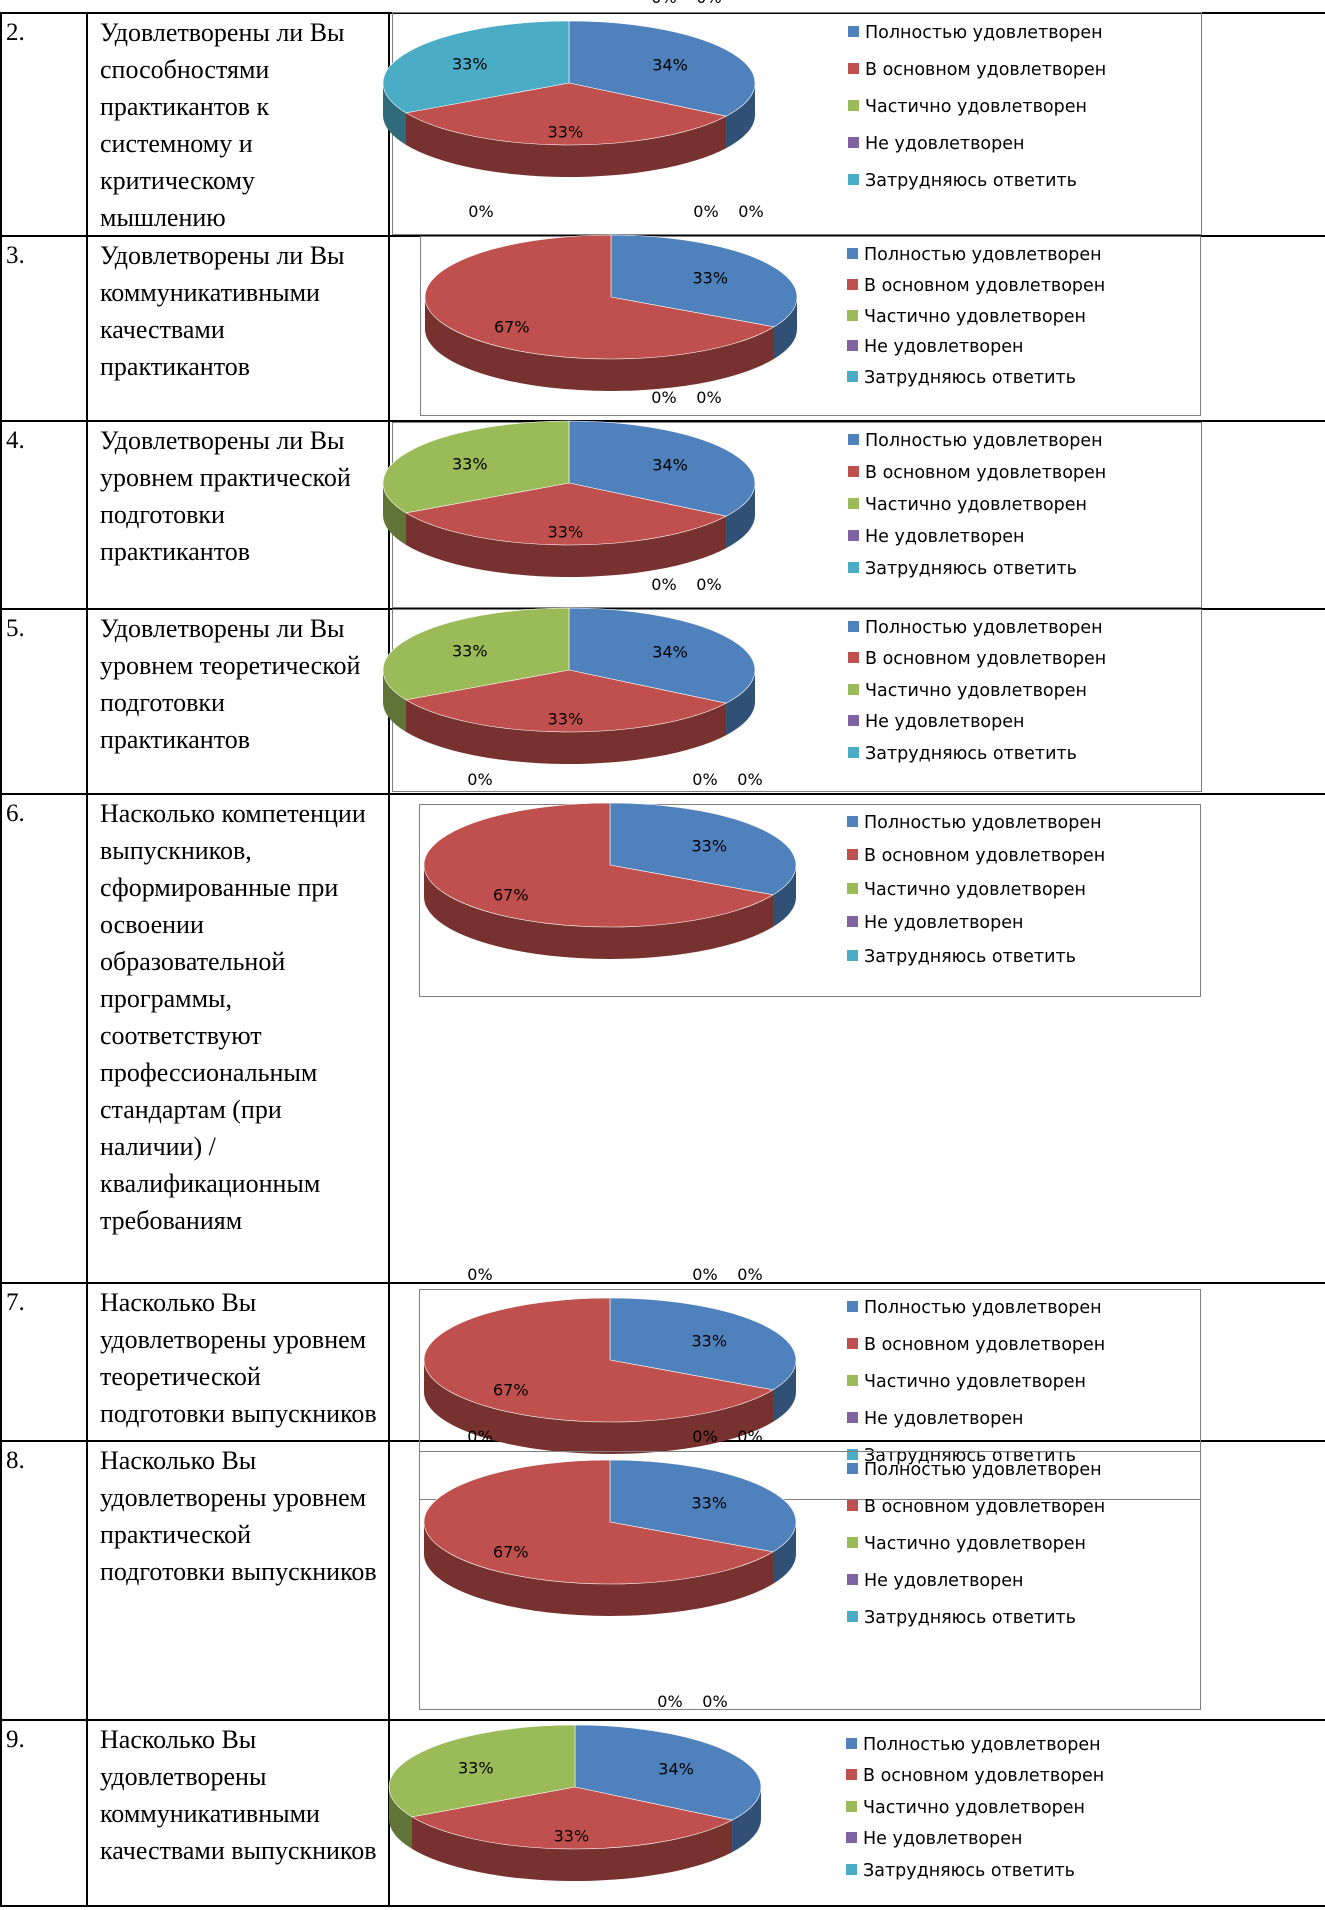 This screenshot has width=1325, height=1910. I want to click on pie-percent-label: 67%, so click(511, 895).